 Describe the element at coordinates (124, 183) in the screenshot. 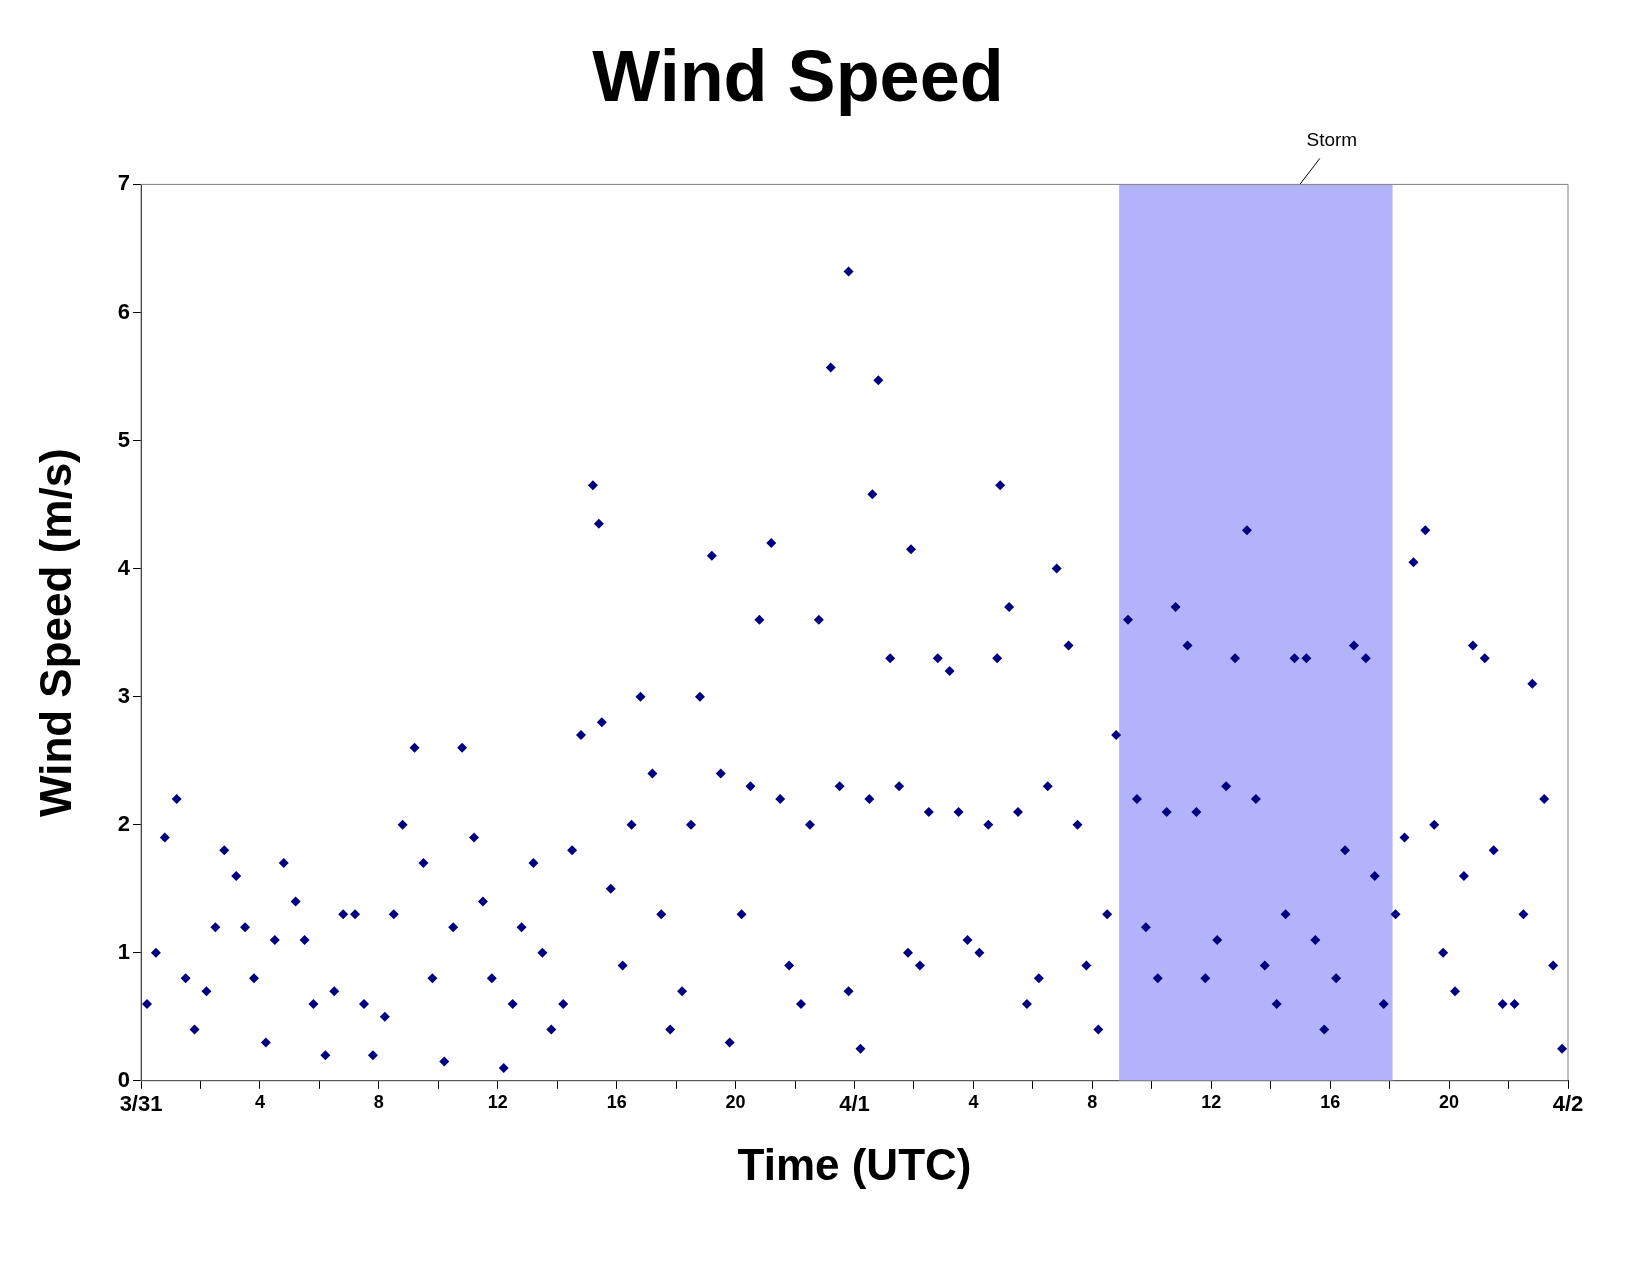

I see `y-tick-label: 7` at that location.